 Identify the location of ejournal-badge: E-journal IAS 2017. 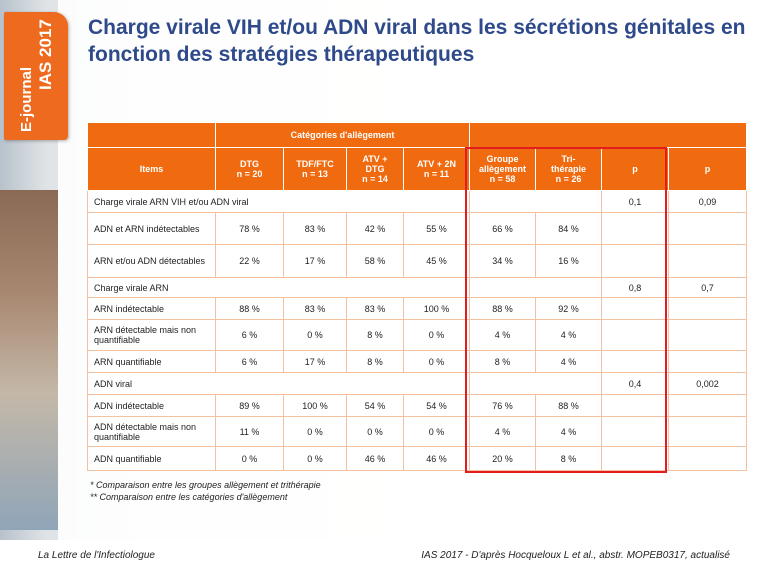
(36, 76).